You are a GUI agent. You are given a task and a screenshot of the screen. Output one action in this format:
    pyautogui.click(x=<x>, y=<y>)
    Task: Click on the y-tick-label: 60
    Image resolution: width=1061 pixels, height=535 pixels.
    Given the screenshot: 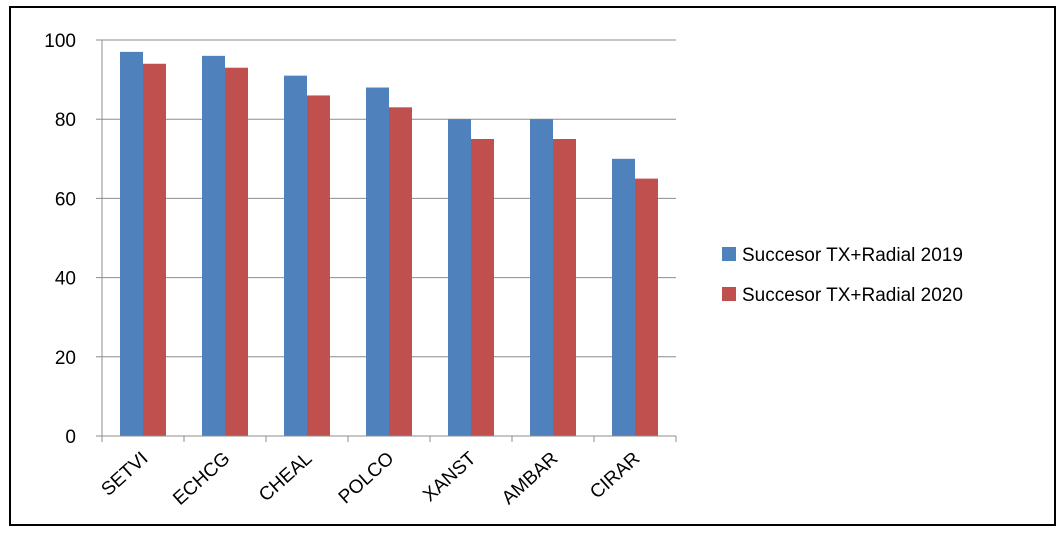 What is the action you would take?
    pyautogui.click(x=65, y=199)
    